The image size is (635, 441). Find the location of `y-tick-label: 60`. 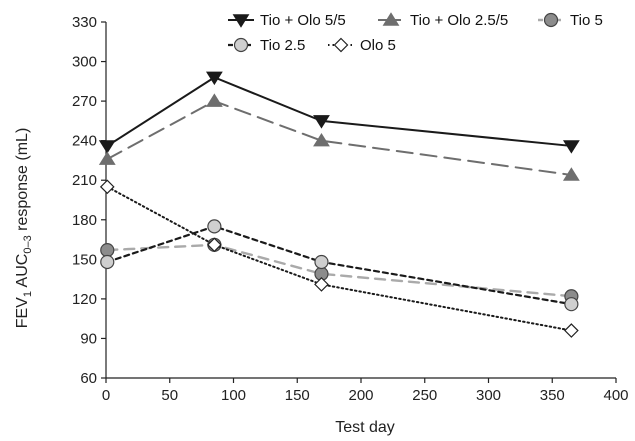

y-tick-label: 60 is located at coordinates (88, 378).